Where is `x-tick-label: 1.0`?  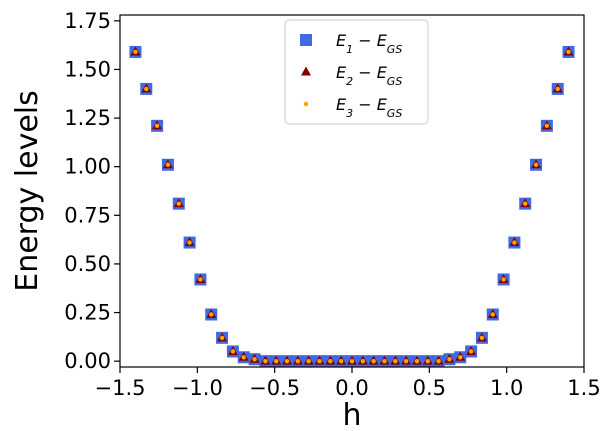 x-tick-label: 1.0 is located at coordinates (506, 388).